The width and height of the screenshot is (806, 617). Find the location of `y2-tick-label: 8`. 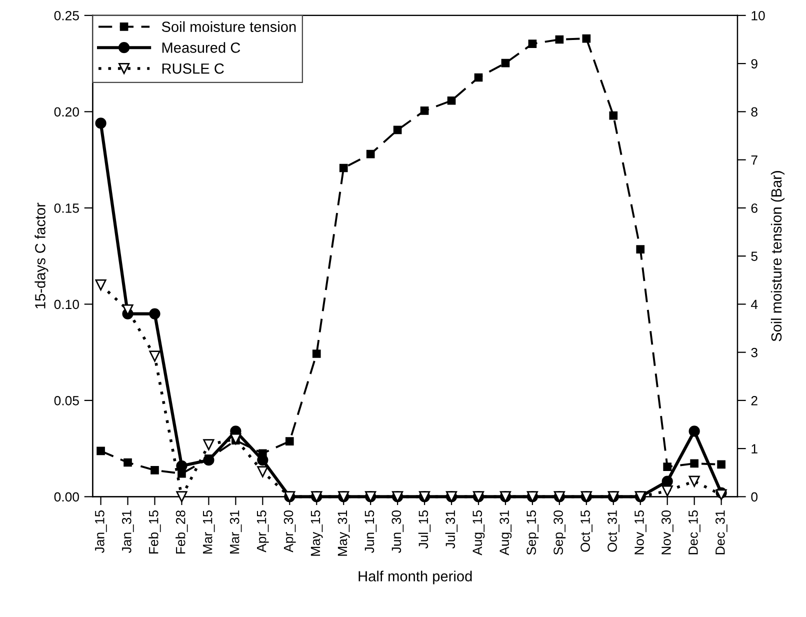

y2-tick-label: 8 is located at coordinates (754, 112).